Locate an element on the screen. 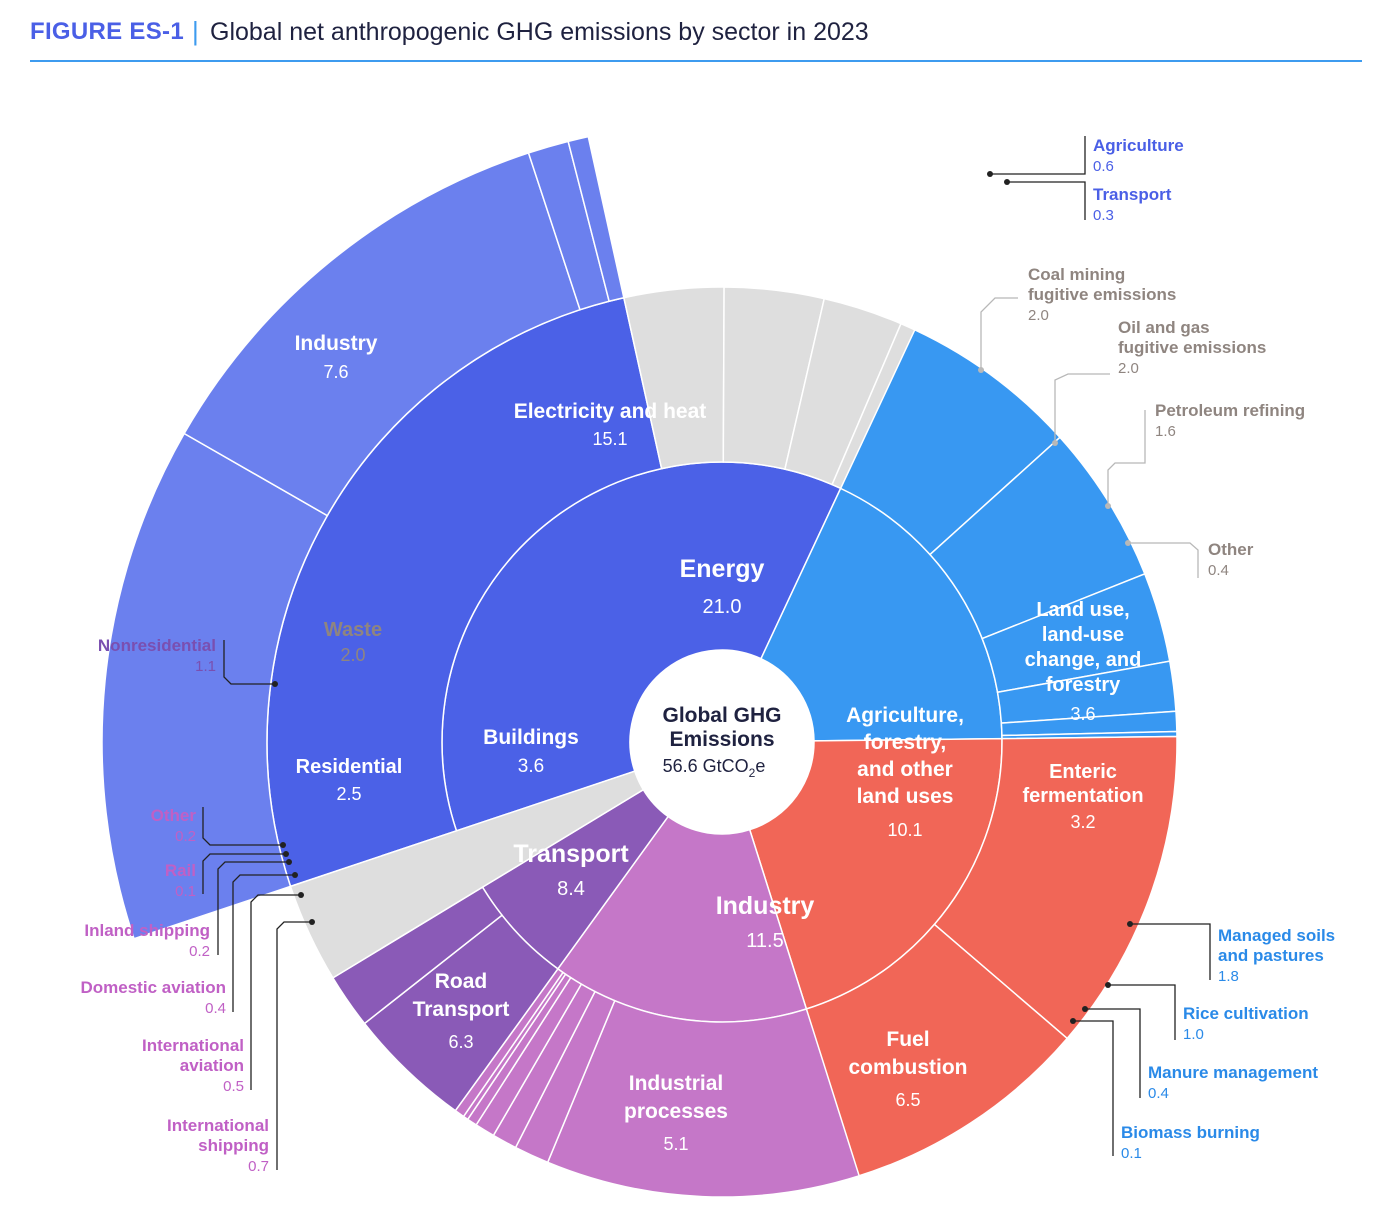 This screenshot has width=1376, height=1230. label-intl-aviation-line1: International is located at coordinates (193, 1045).